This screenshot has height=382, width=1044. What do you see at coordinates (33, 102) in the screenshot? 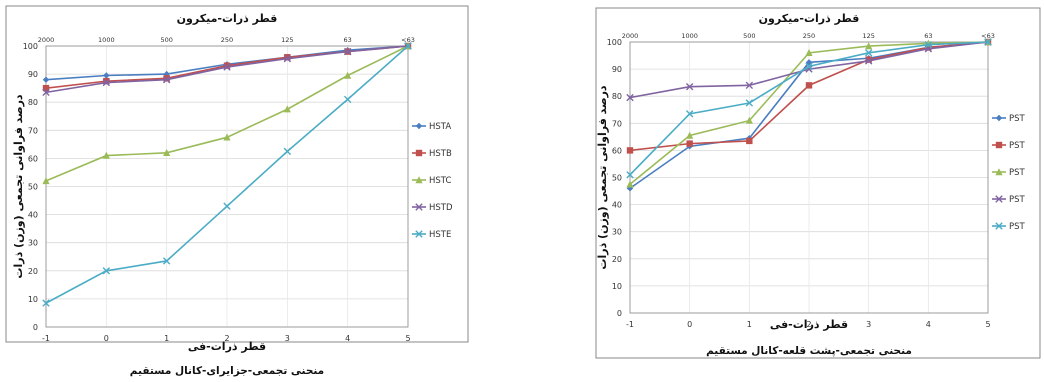
I see `y-tick-label: 80` at bounding box center [33, 102].